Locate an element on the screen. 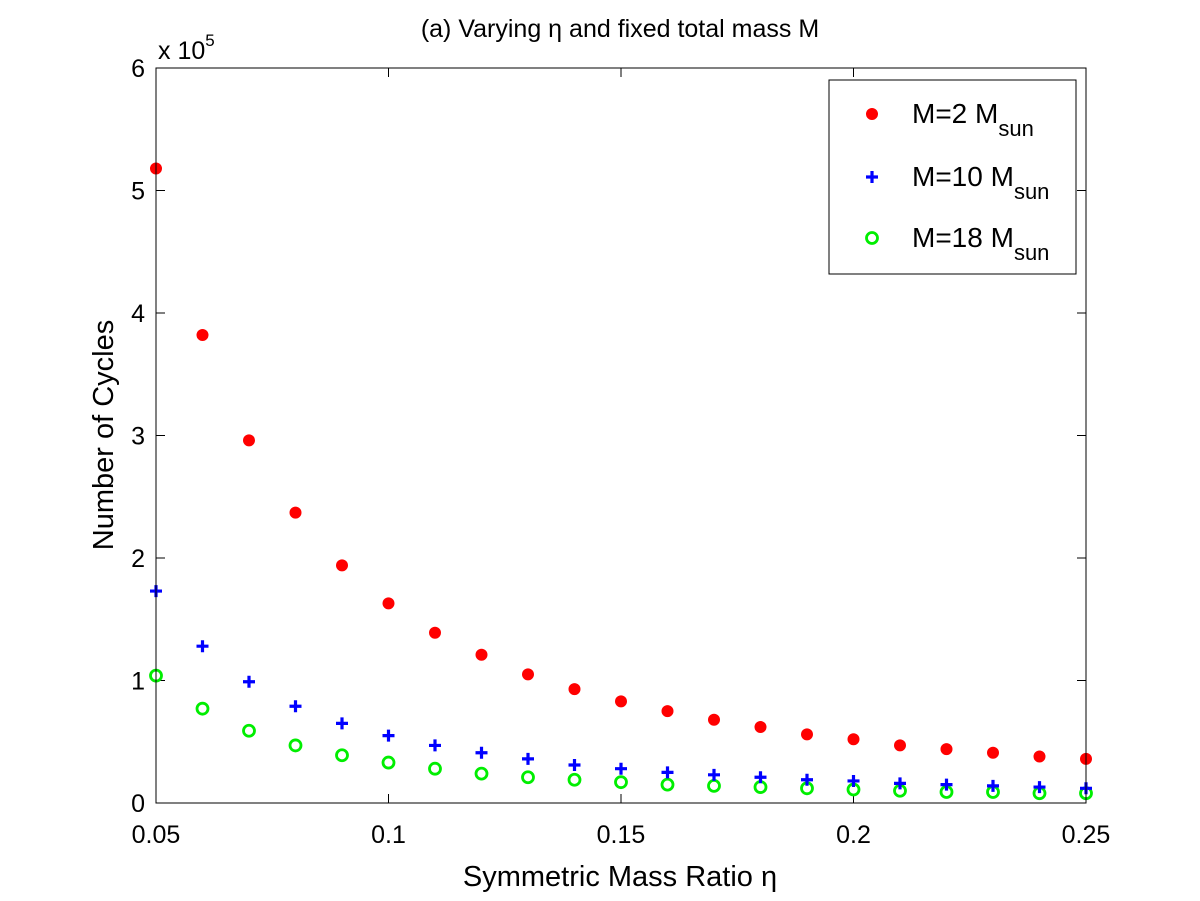 This screenshot has width=1200, height=901. legend-entry-label: M=18 Msun is located at coordinates (980, 243).